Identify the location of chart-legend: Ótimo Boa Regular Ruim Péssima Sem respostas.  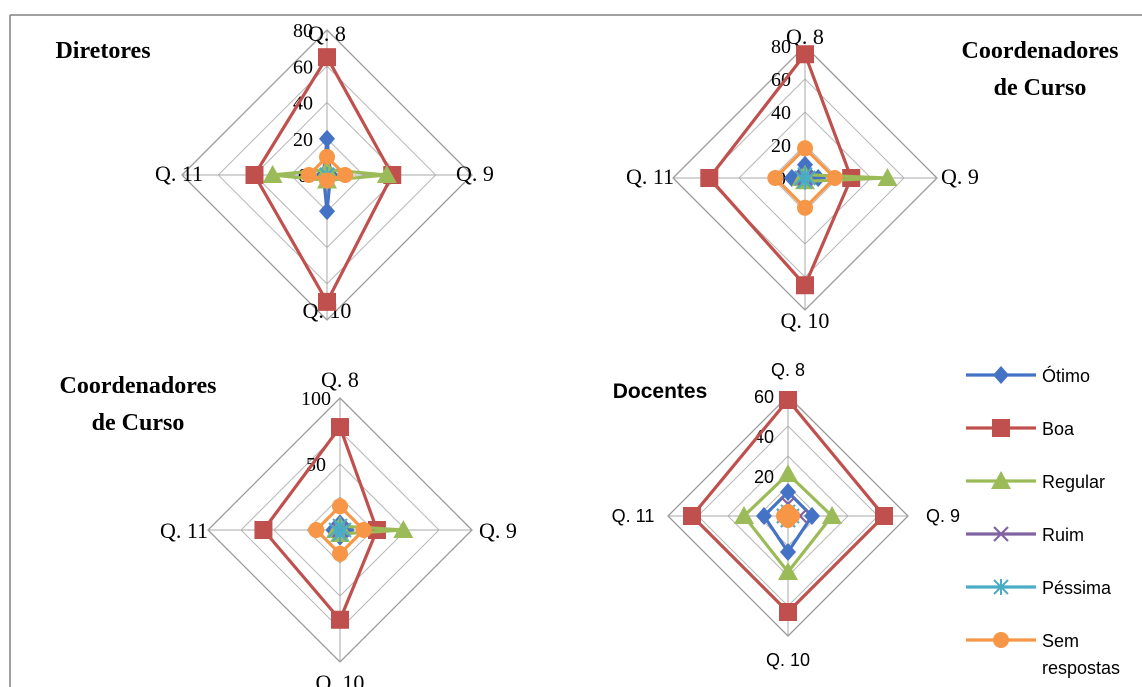
(1043, 521).